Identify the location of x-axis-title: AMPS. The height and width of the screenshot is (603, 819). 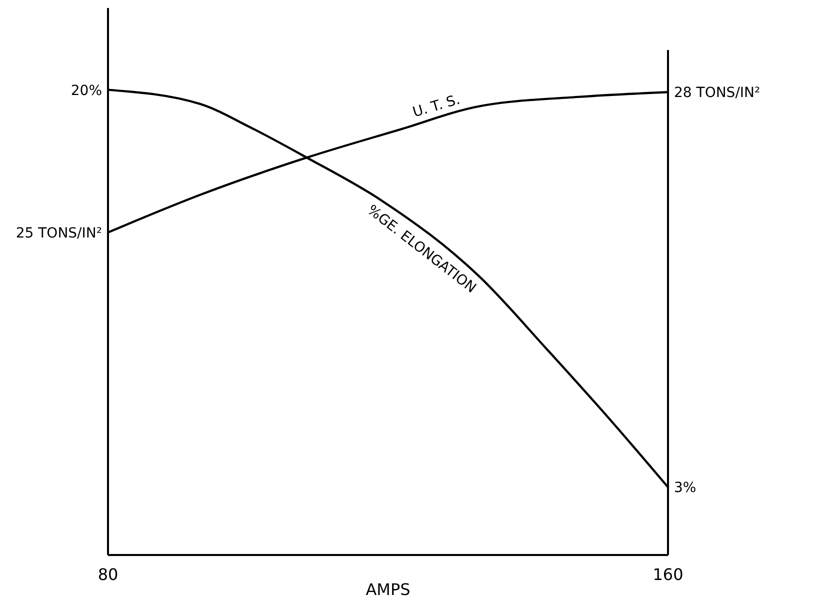
(388, 589).